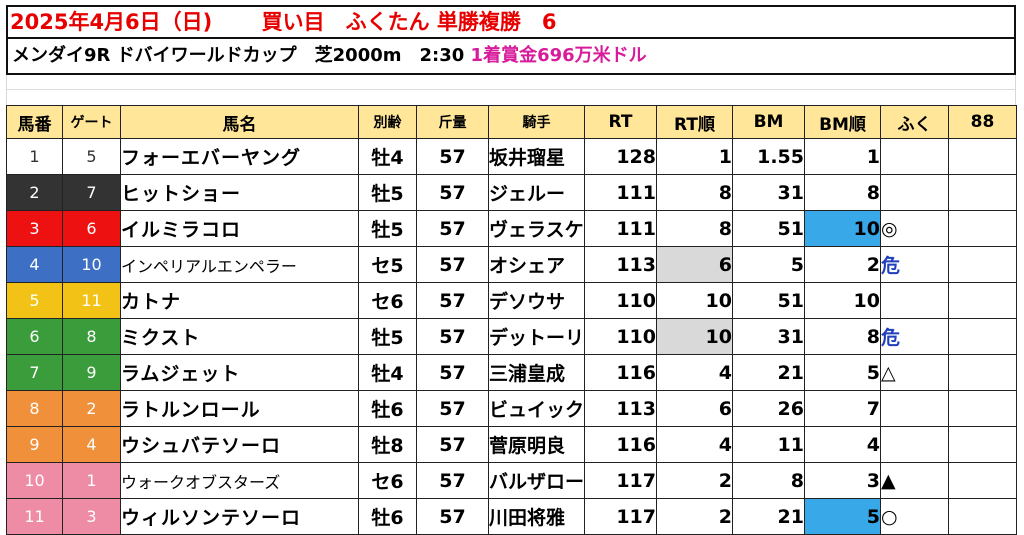  Describe the element at coordinates (91, 228) in the screenshot. I see `cell-gate: 6` at that location.